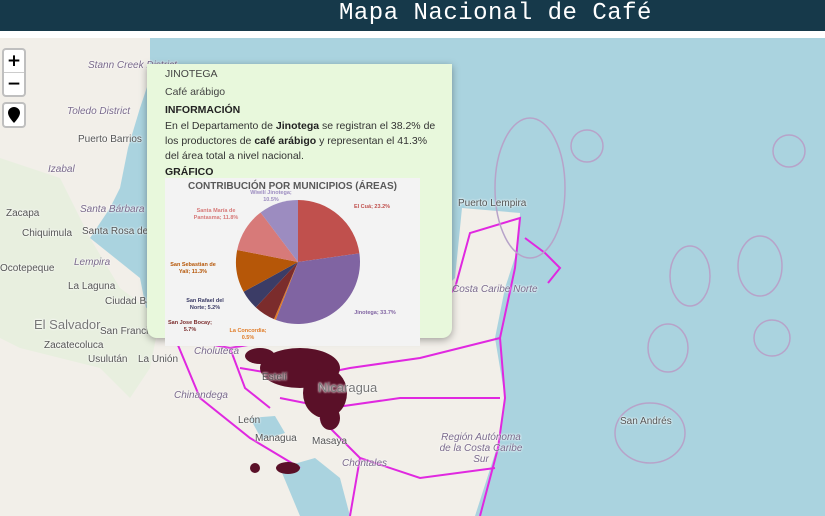 This screenshot has height=516, width=825. What do you see at coordinates (646, 421) in the screenshot?
I see `map-label: San Andrés` at bounding box center [646, 421].